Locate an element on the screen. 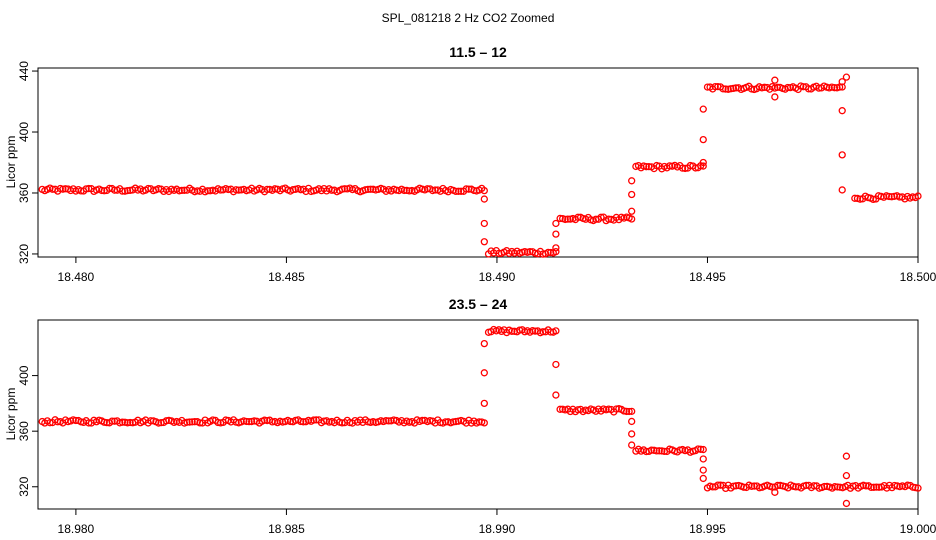 This screenshot has height=540, width=936. panel-1-x-axis: 18.480 18.485 18.490 18.495 18.500 is located at coordinates (497, 270).